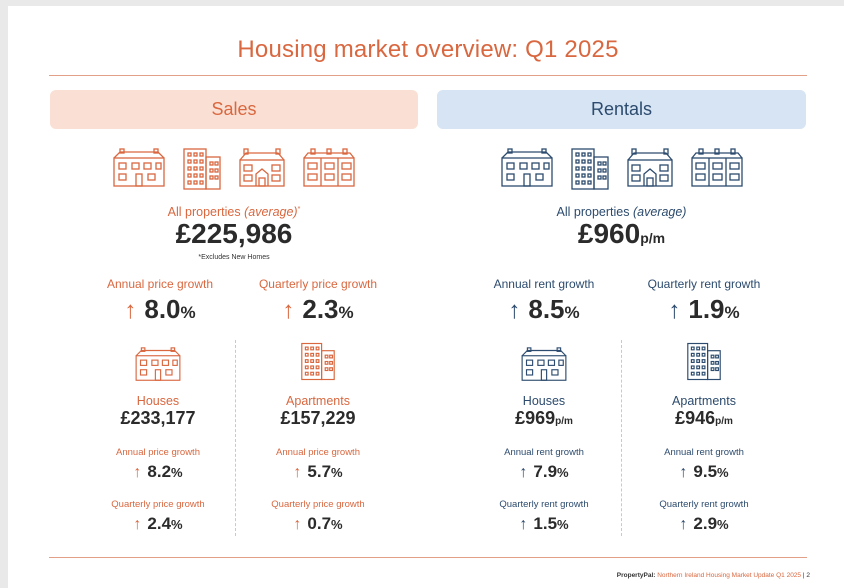 Image resolution: width=844 pixels, height=588 pixels. I want to click on sales-column-divider, so click(235, 438).